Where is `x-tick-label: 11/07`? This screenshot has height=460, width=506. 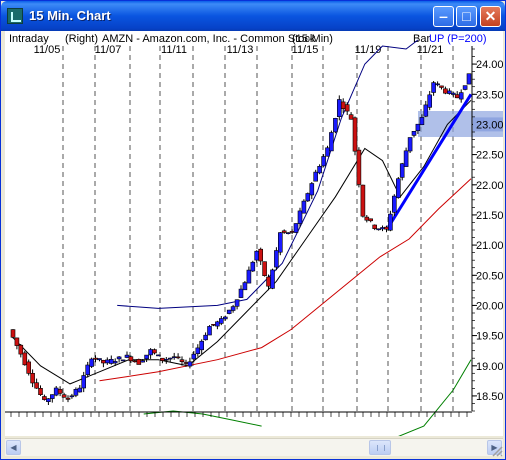
x-tick-label: 11/07 is located at coordinates (108, 50).